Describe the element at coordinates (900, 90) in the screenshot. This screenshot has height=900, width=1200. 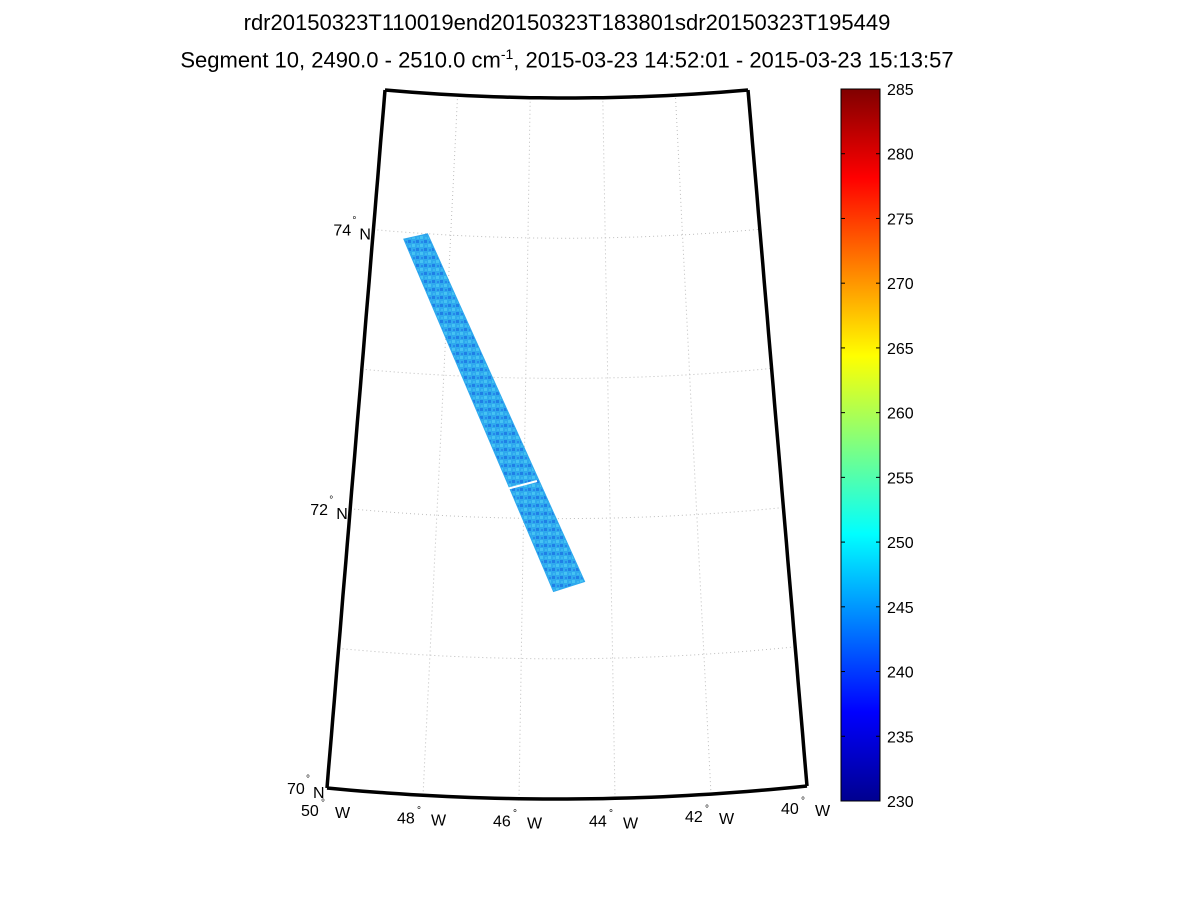
I see `colorbar-tick-label: 285` at that location.